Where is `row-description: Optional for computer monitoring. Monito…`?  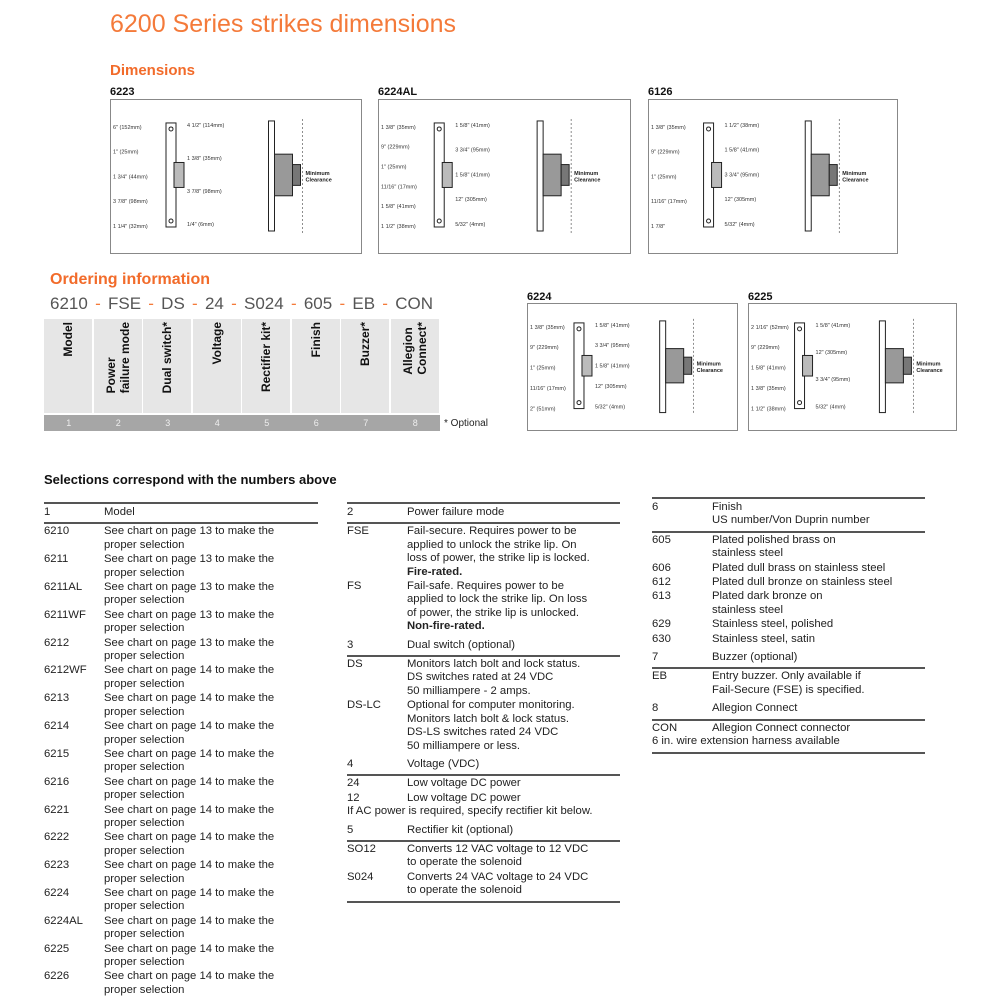
row-description: Optional for computer monitoring. Monito… is located at coordinates (491, 726).